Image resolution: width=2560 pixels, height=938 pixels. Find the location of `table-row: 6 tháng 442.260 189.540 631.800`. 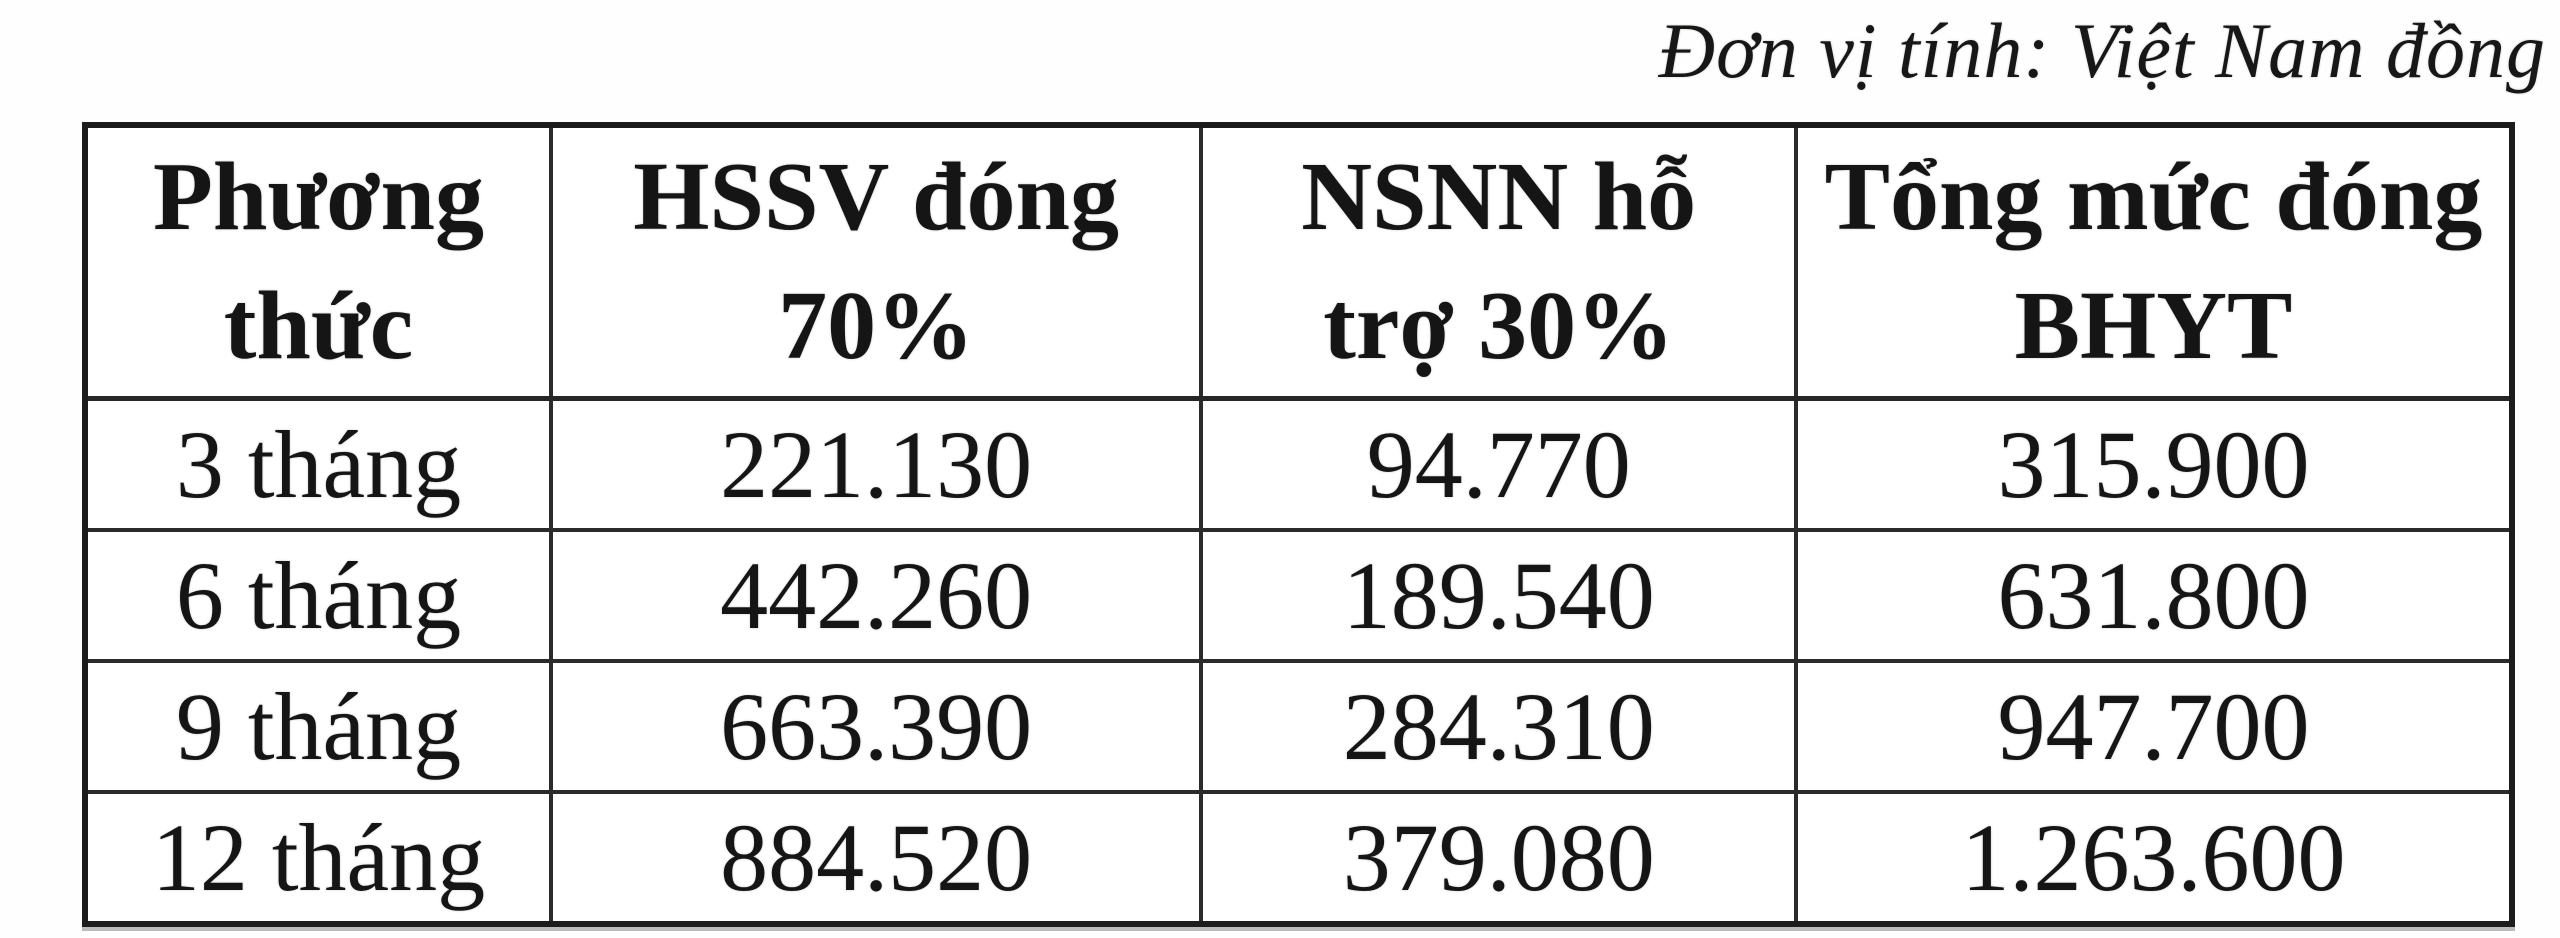

table-row: 6 tháng 442.260 189.540 631.800 is located at coordinates (1298, 595).